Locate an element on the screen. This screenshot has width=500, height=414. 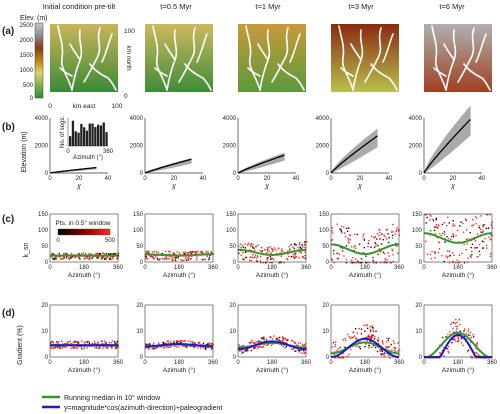
model-fit-curve is located at coordinates (179, 345).